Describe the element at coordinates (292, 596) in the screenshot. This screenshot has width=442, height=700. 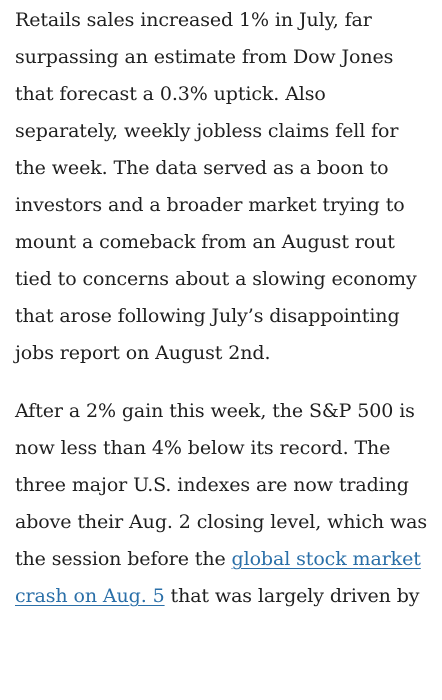
I see `paragraph-text-after-link: that was largely driven by` at that location.